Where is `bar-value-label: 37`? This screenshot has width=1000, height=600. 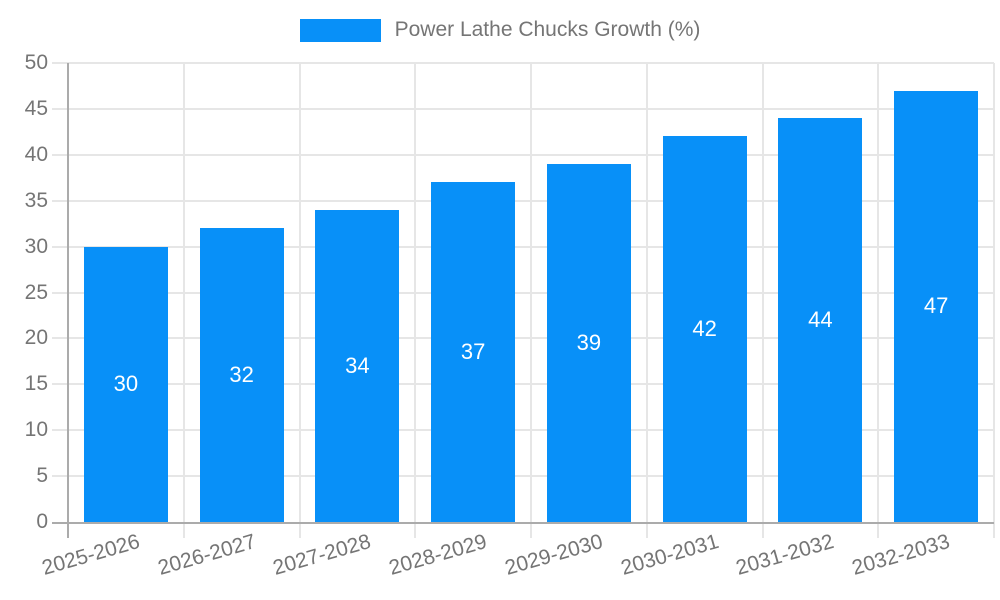 bar-value-label: 37 is located at coordinates (473, 352).